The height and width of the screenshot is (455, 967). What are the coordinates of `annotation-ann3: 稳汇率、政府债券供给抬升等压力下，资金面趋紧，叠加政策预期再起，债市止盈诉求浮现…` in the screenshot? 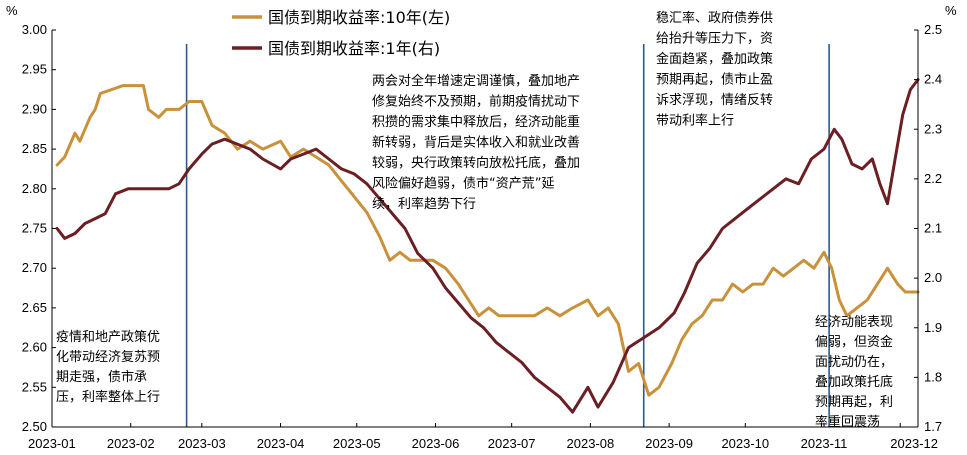 It's located at (714, 69).